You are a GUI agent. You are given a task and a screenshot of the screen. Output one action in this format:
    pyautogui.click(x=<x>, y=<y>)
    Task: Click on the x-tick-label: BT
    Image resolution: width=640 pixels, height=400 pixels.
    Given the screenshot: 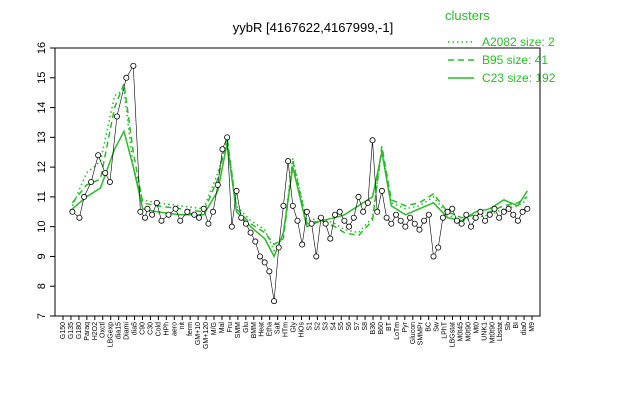 What is the action you would take?
    pyautogui.click(x=389, y=326)
    